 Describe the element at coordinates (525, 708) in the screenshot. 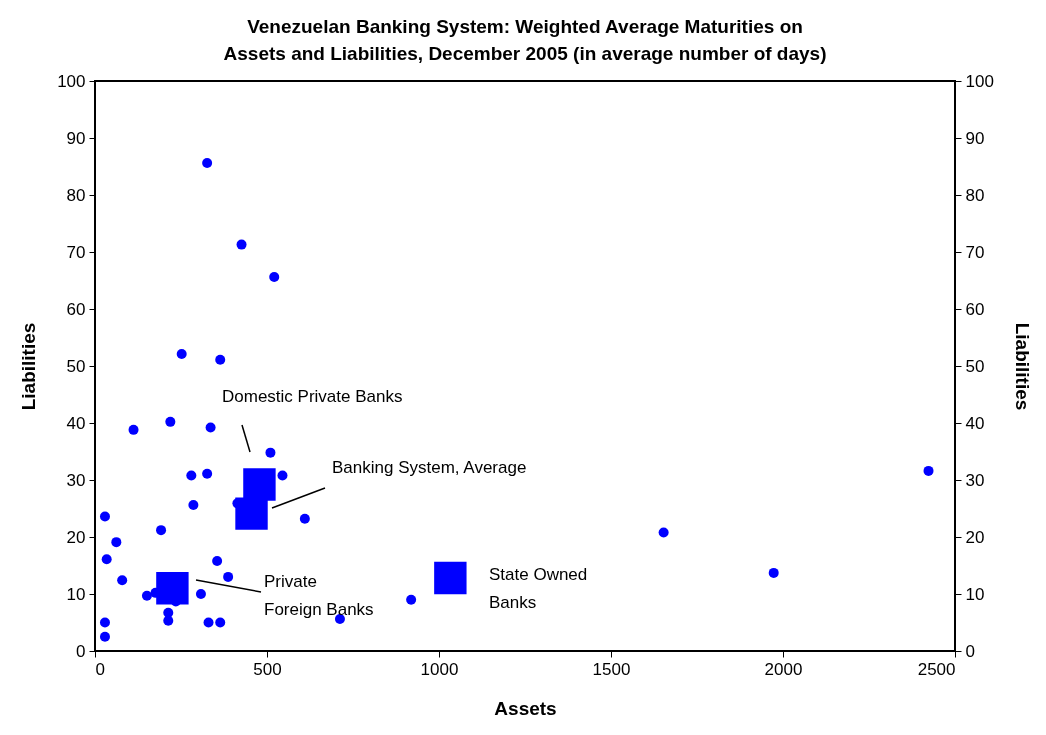

I see `x-axis-title: Assets` at that location.